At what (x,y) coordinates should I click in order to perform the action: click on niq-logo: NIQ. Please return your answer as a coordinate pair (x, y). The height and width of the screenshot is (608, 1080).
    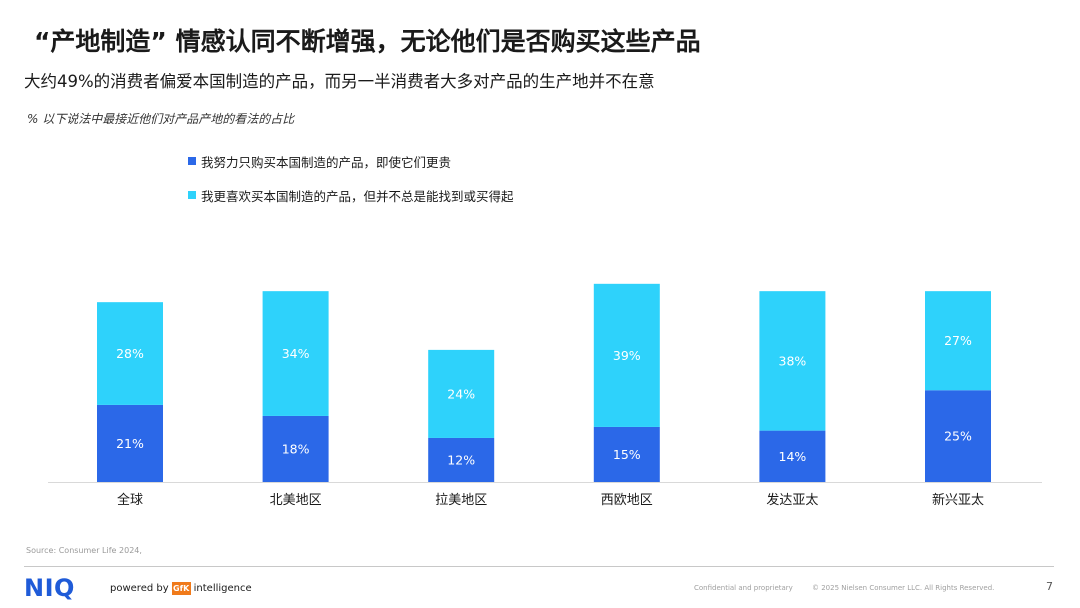
    Looking at the image, I should click on (49, 588).